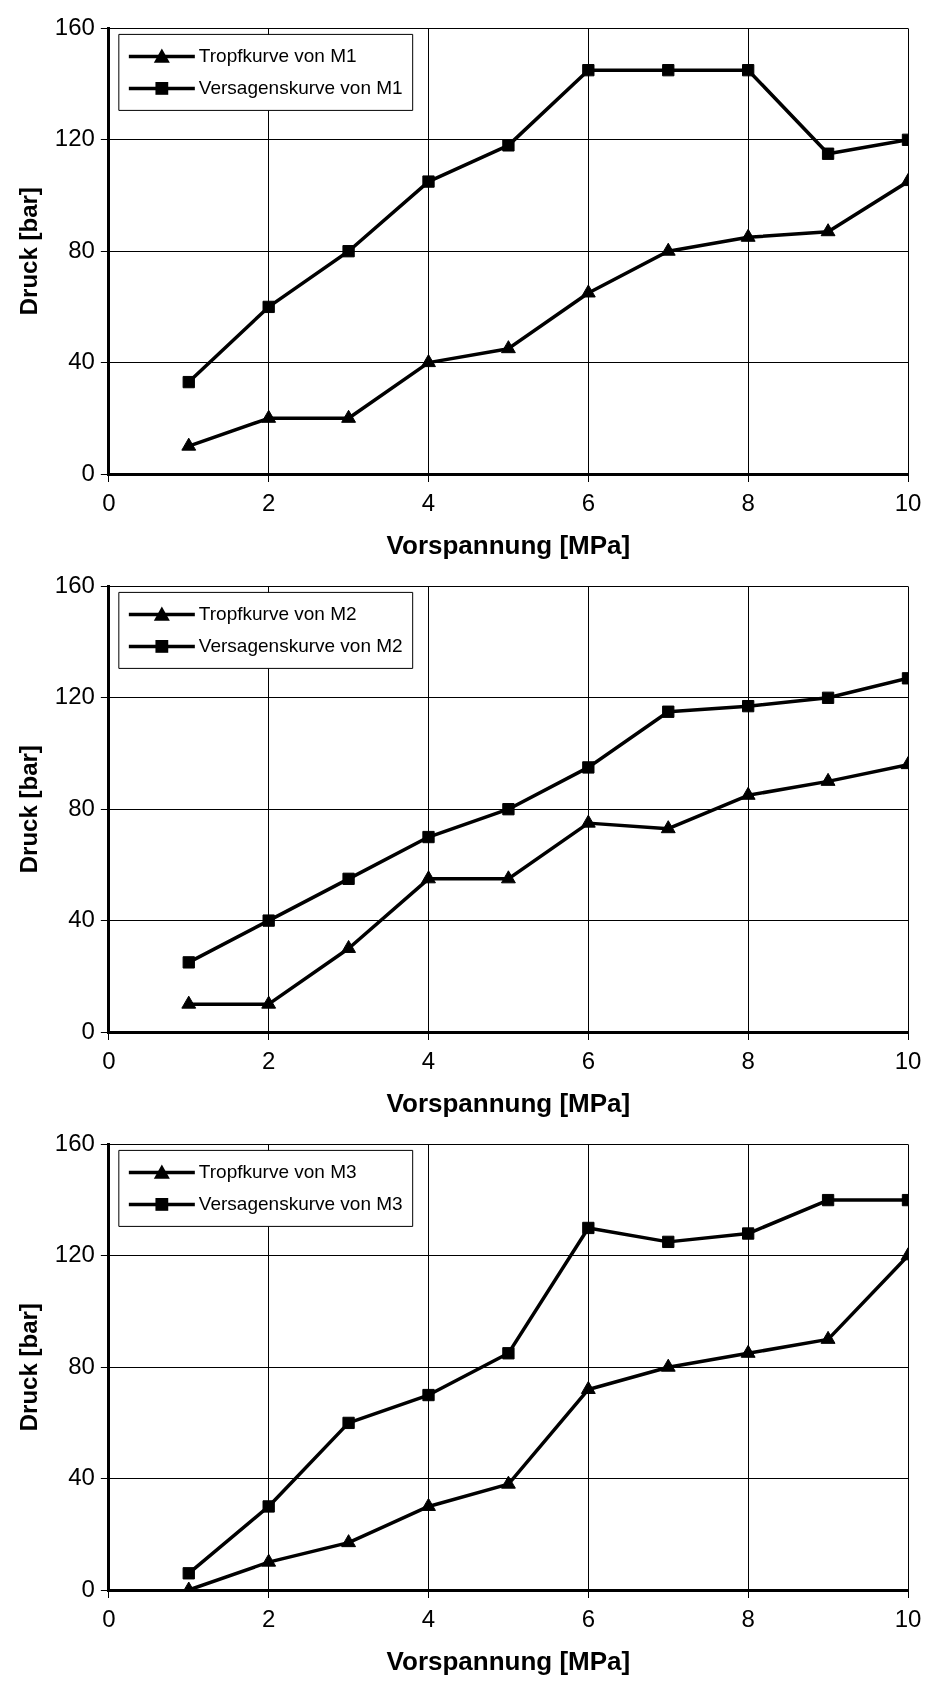 This screenshot has width=944, height=1700. Describe the element at coordinates (277, 1171) in the screenshot. I see `legend-label: Tropfkurve von M3` at that location.